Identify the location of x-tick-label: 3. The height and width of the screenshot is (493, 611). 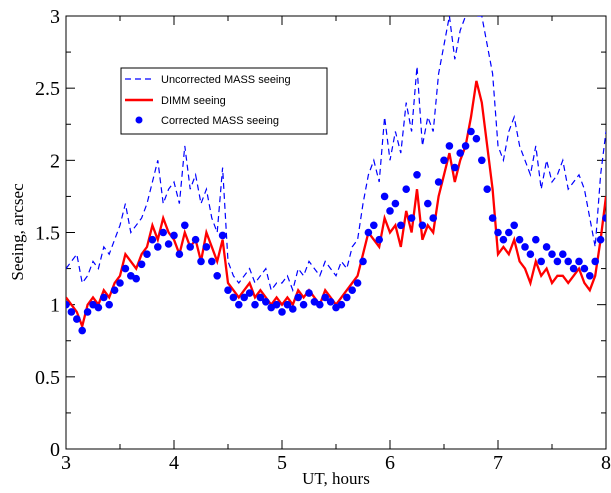
(66, 463).